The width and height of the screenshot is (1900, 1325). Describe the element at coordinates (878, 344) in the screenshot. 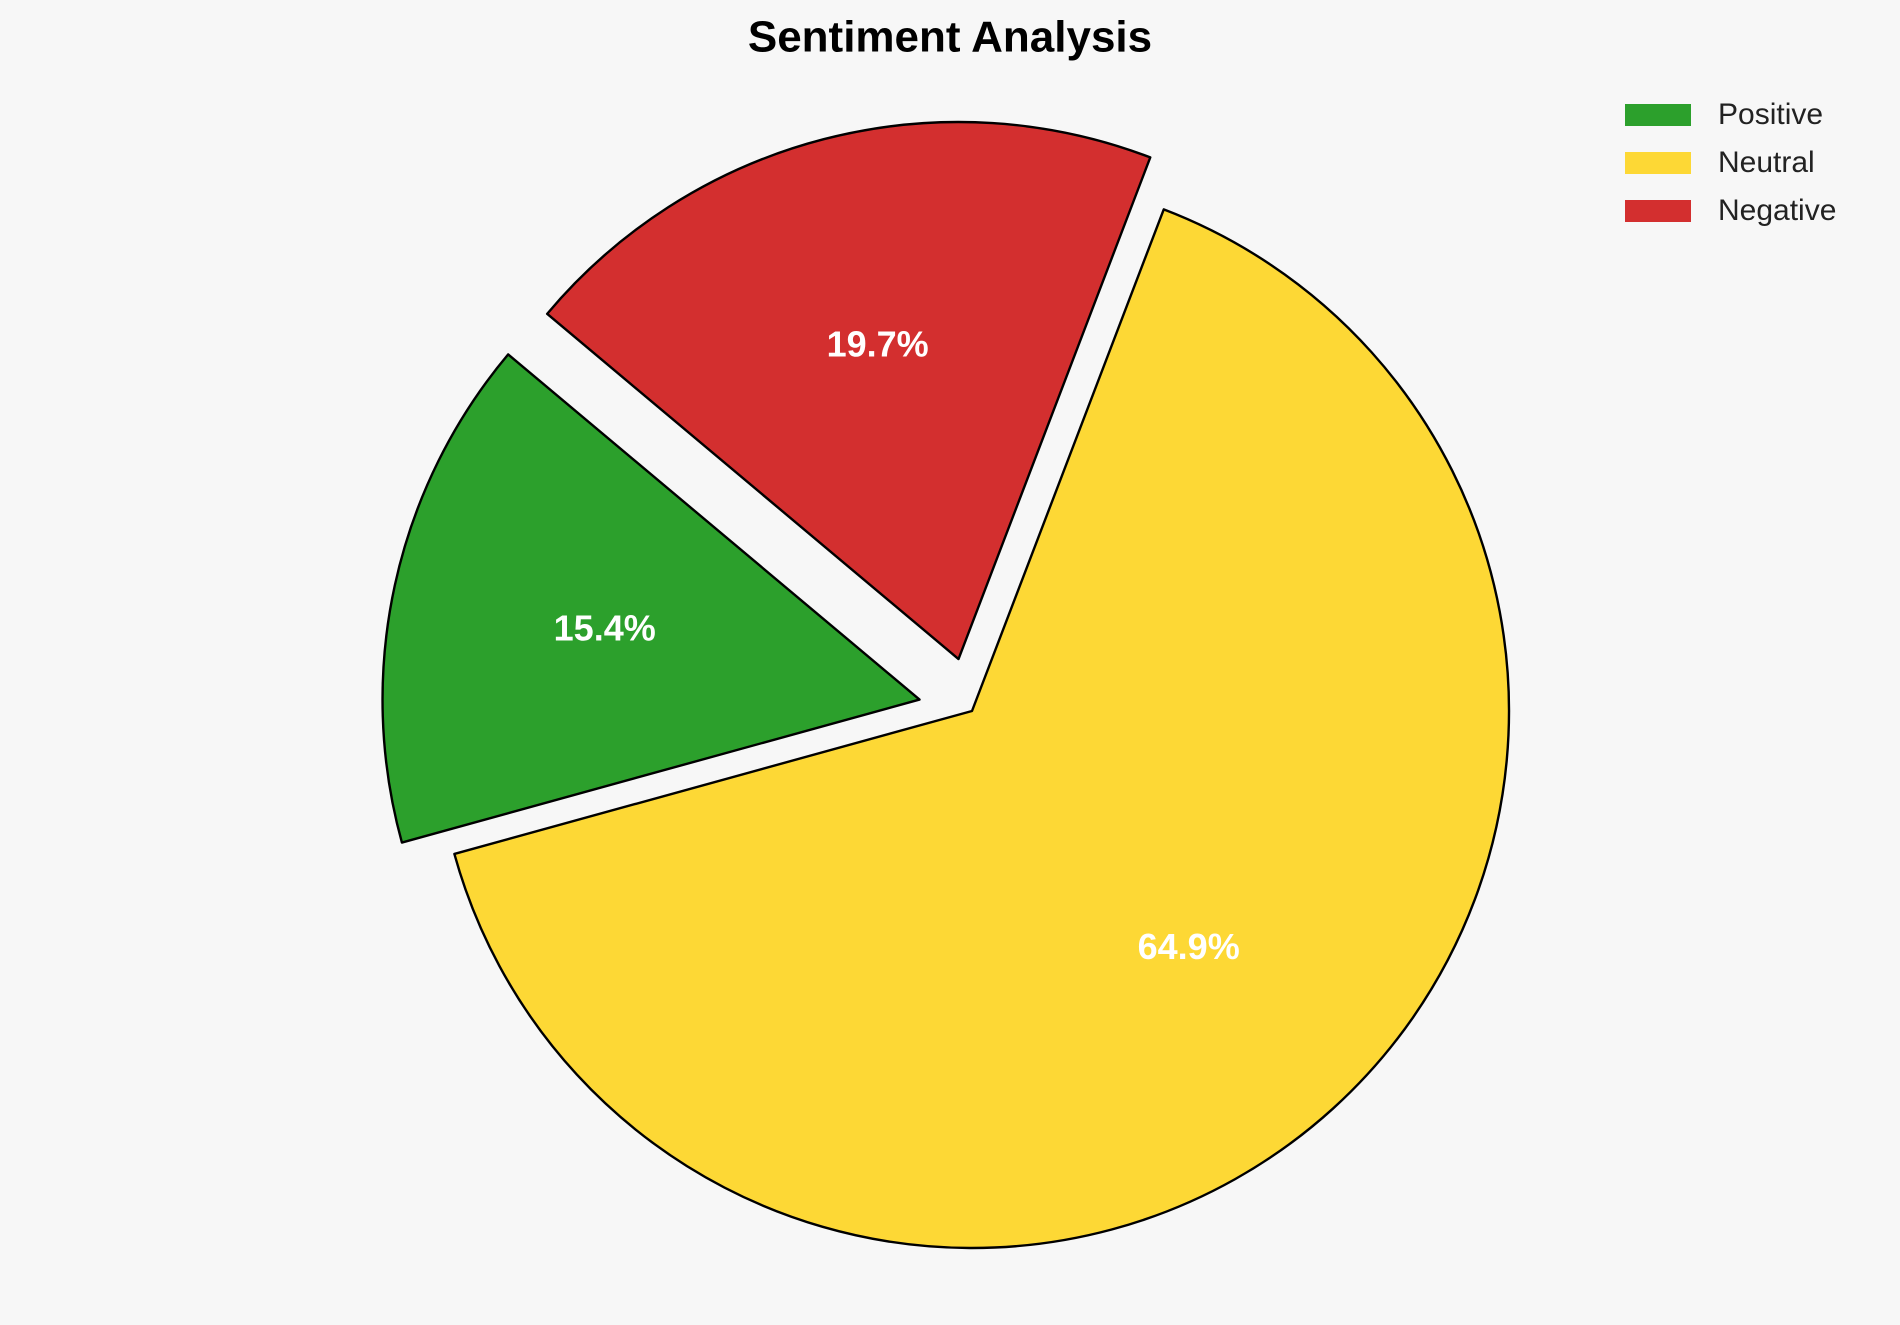

I see `slice-label: 19.7%` at that location.